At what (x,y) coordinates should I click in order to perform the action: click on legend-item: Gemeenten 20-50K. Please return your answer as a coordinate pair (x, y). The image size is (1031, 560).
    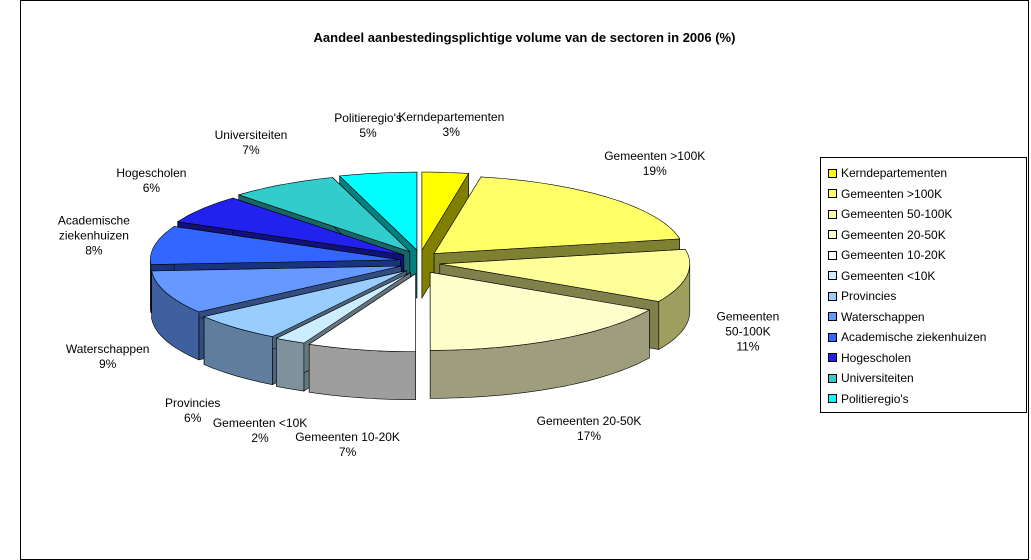
    Looking at the image, I should click on (923, 235).